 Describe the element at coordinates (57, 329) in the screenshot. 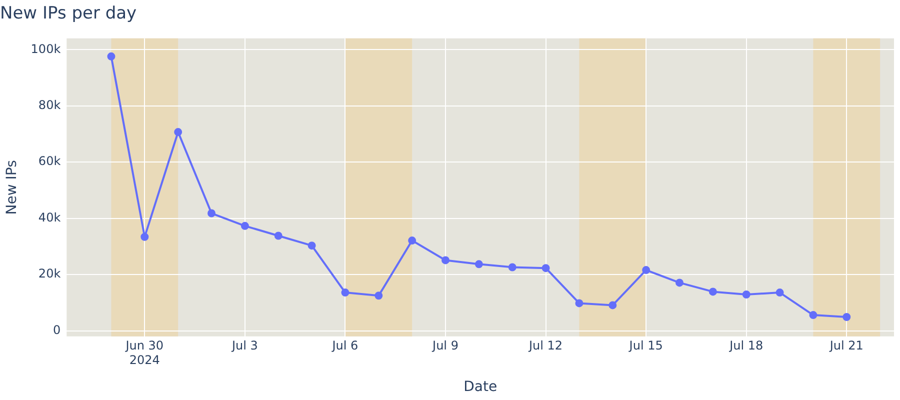

I see `y-tick-label: 0` at that location.